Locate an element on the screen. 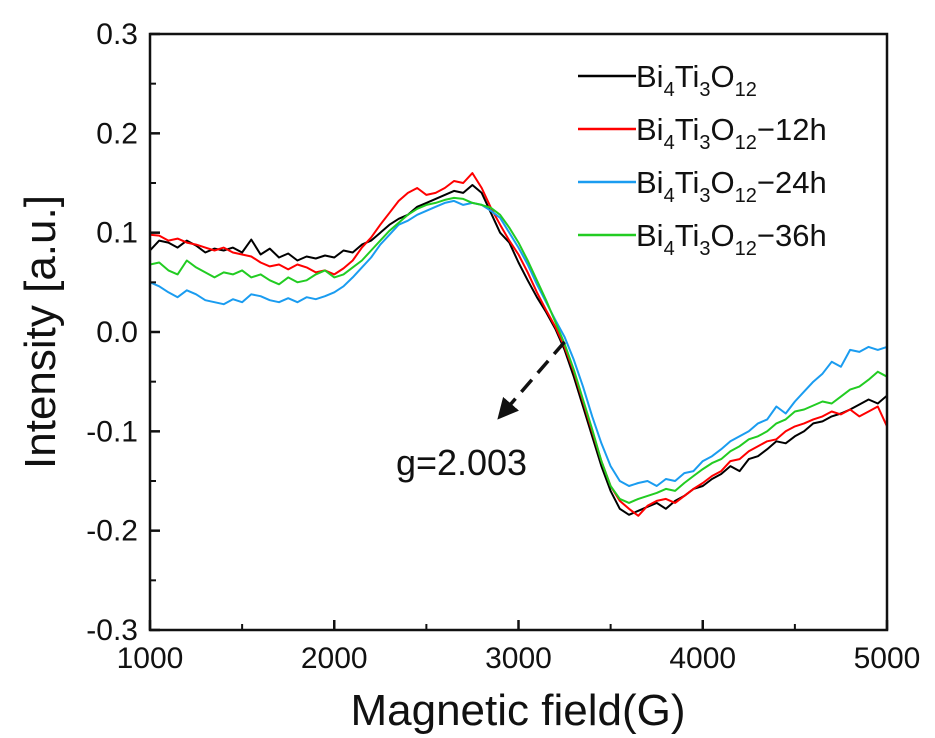 This screenshot has width=935, height=738. x-tick-label: 5000 is located at coordinates (887, 658).